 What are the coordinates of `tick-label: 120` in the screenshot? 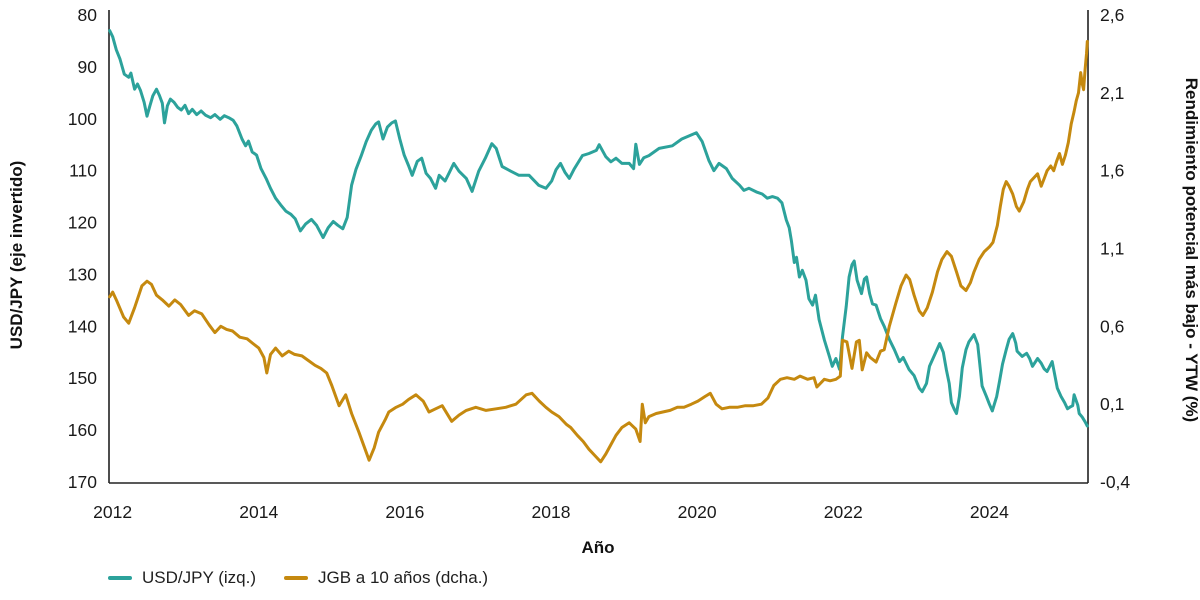 It's located at (82, 223).